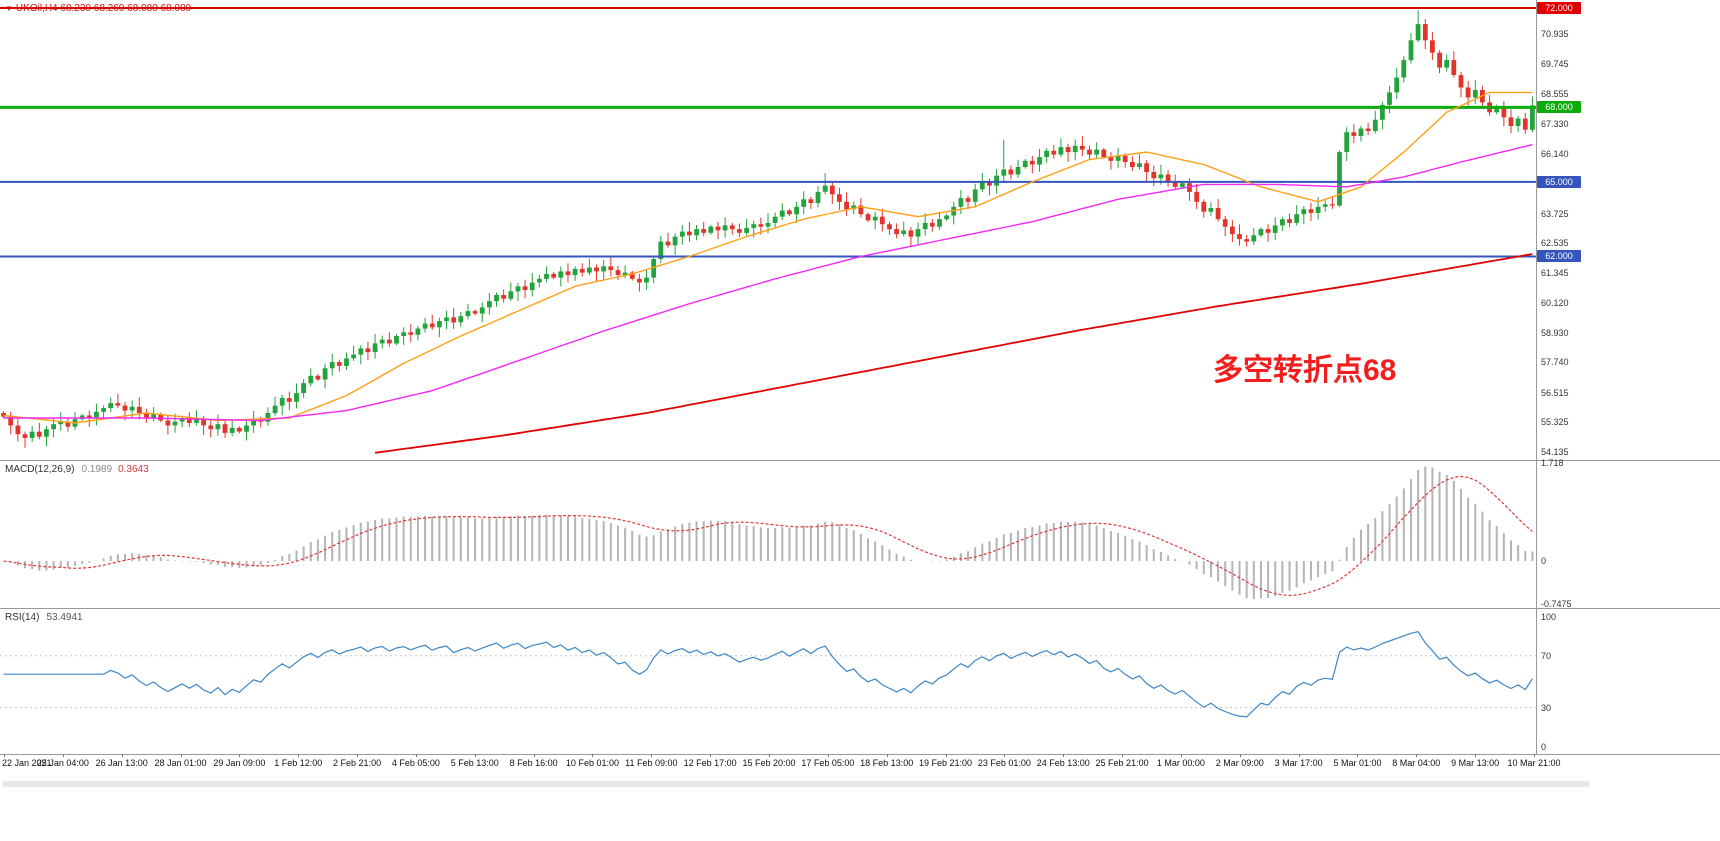  Describe the element at coordinates (1559, 181) in the screenshot. I see `price-level-marker: 65.000` at that location.